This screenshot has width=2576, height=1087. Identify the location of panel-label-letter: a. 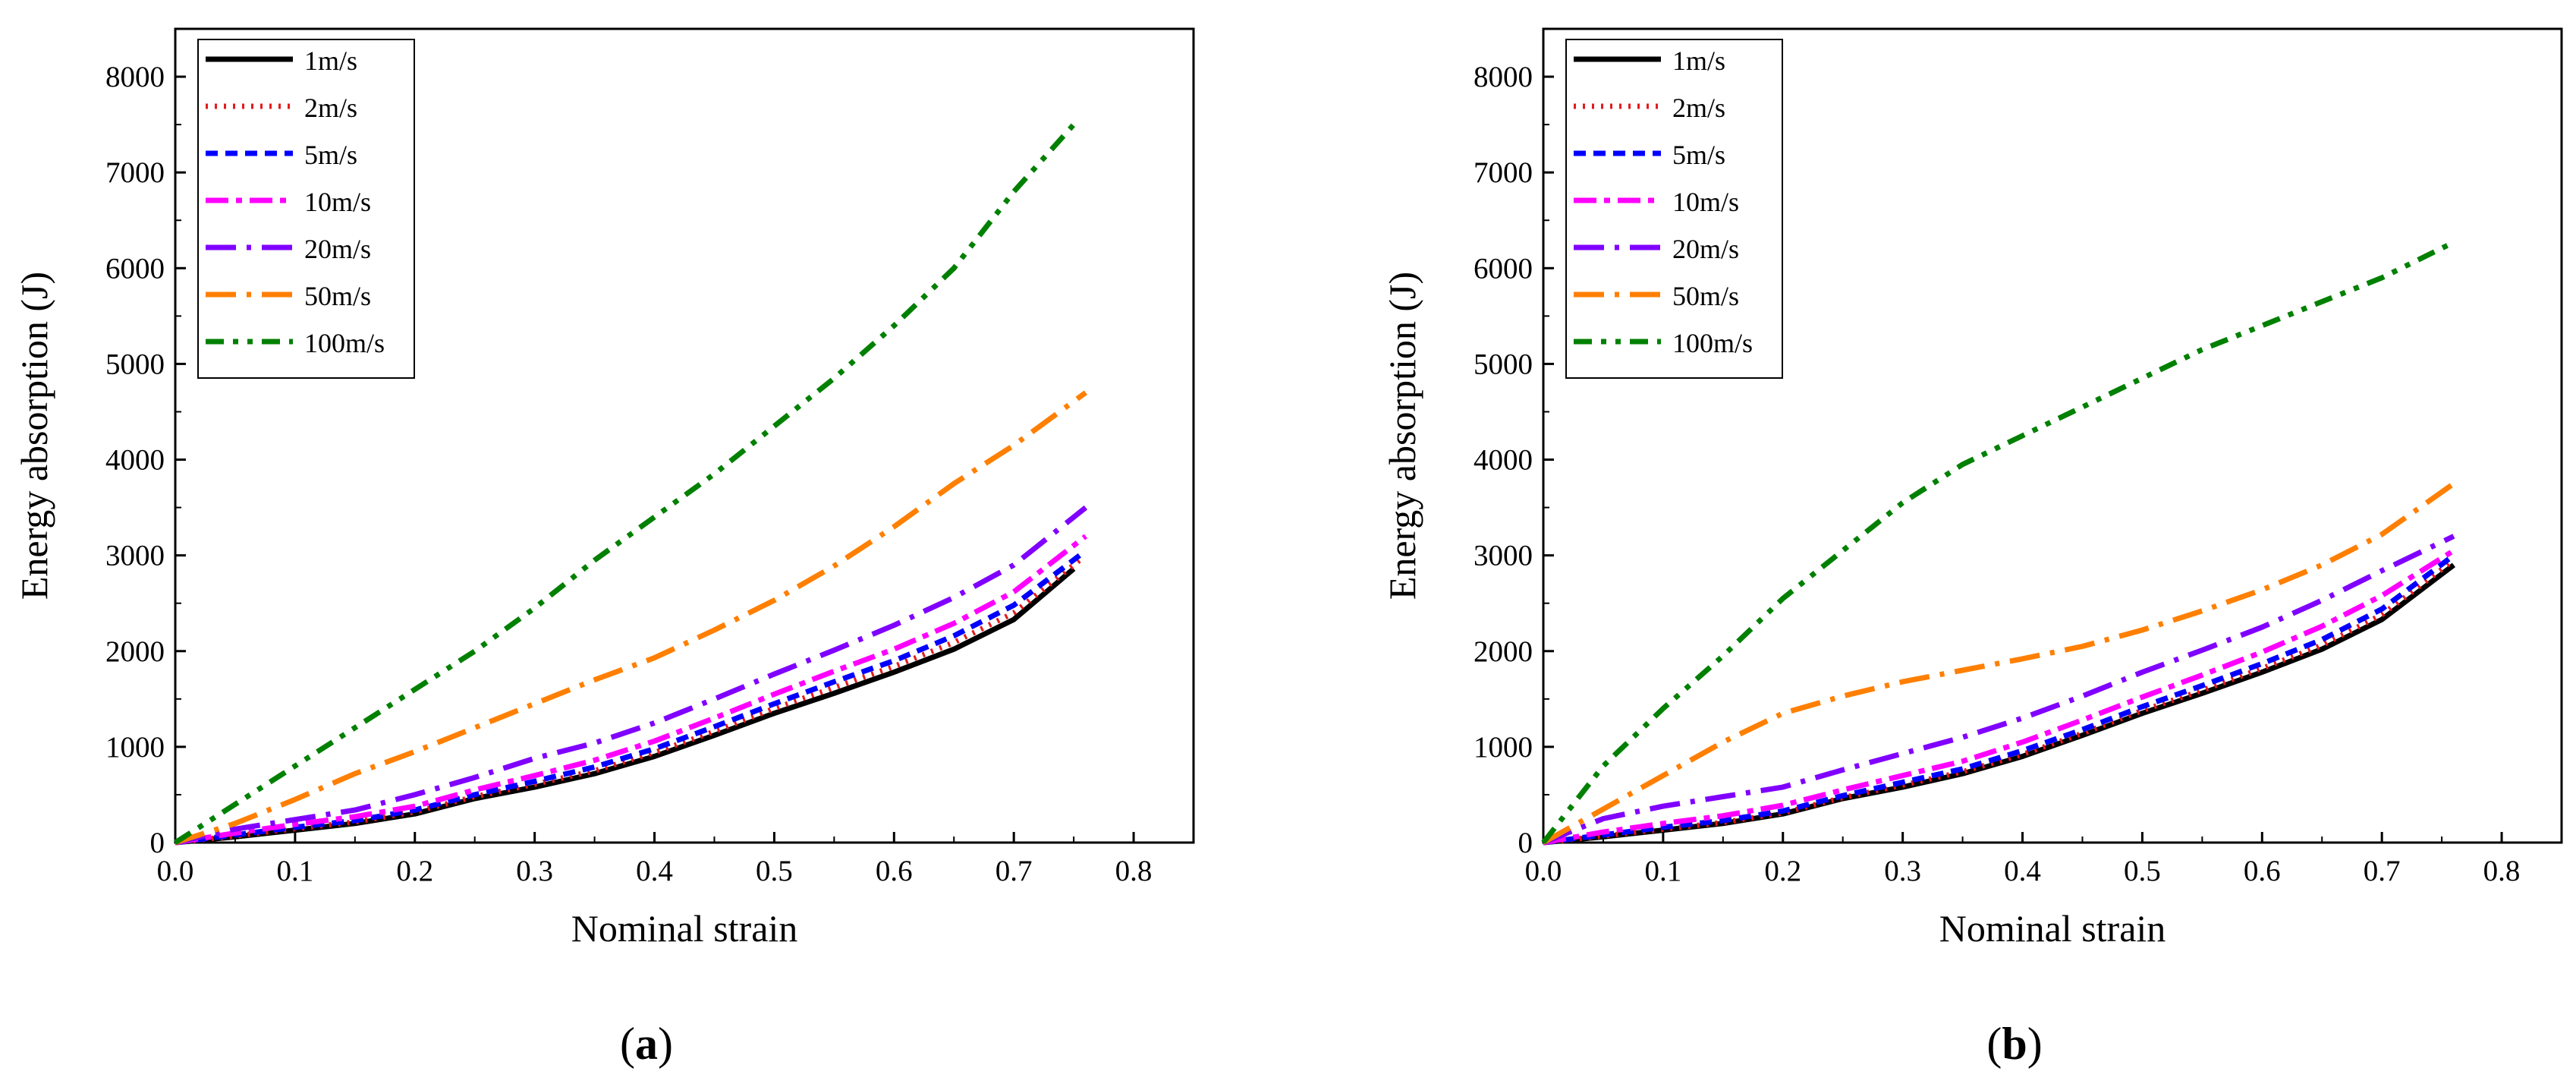
(646, 1044).